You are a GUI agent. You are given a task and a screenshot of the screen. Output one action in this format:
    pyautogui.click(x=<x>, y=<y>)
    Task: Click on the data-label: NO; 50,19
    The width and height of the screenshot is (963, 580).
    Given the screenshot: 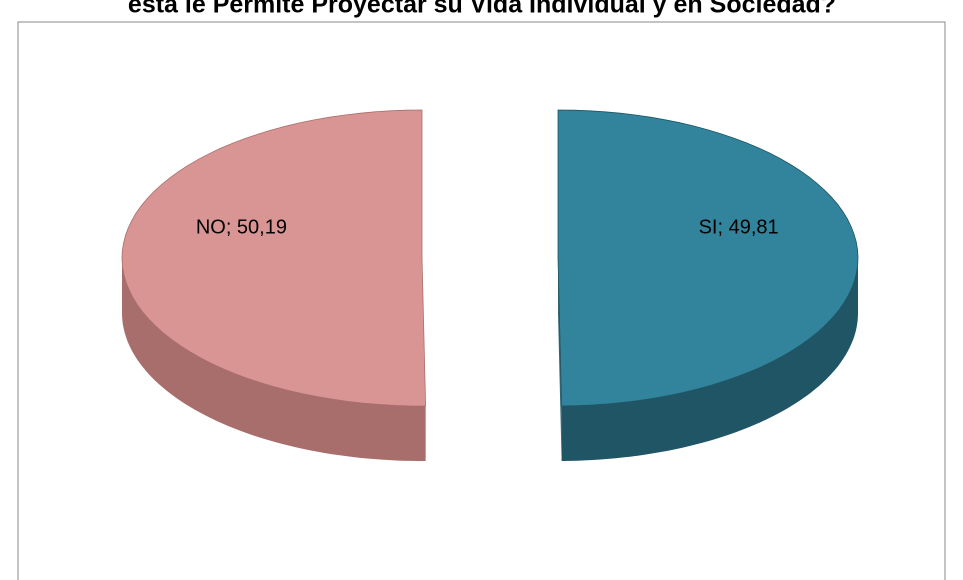 What is the action you would take?
    pyautogui.click(x=241, y=227)
    